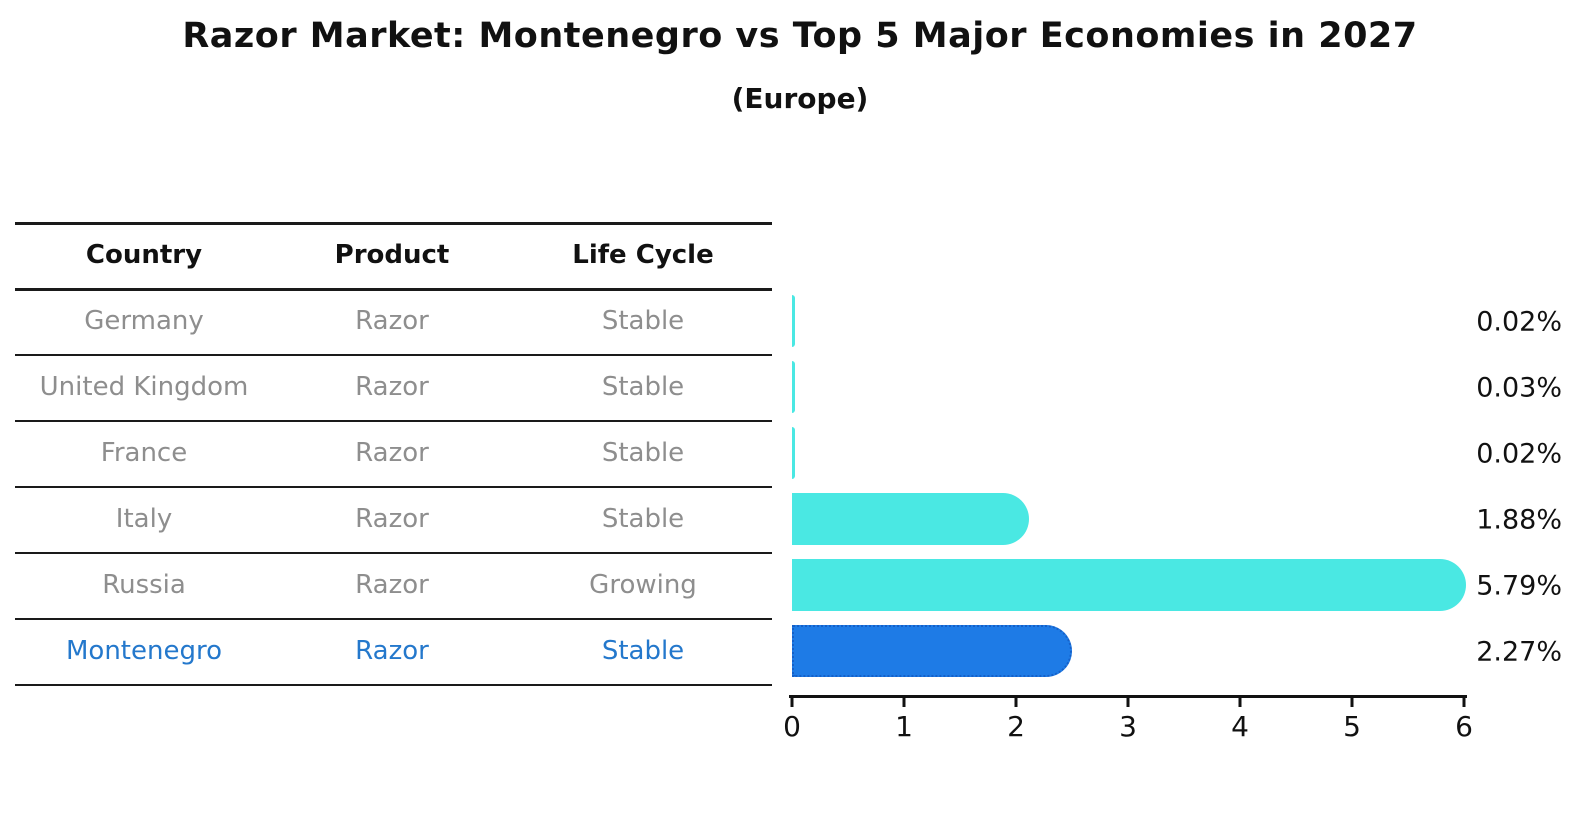 This screenshot has width=1586, height=823. Describe the element at coordinates (1519, 388) in the screenshot. I see `value-label: 0.03%` at that location.